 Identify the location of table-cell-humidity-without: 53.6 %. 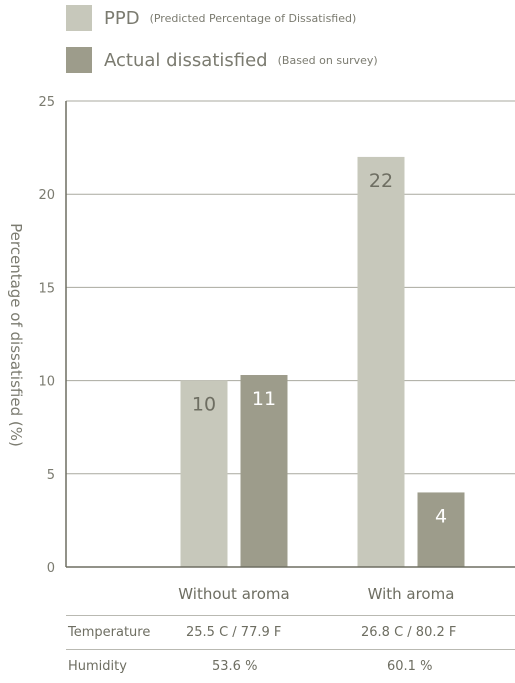
(235, 666).